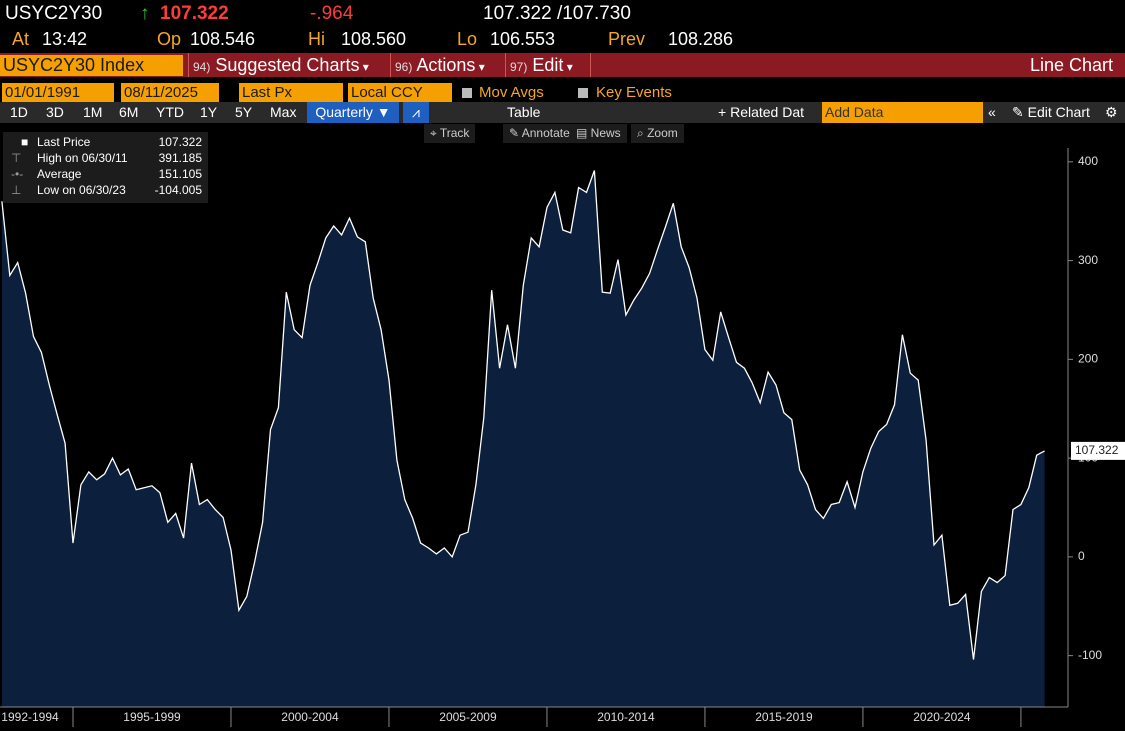  Describe the element at coordinates (16, 158) in the screenshot. I see `legend-icon: ⊤` at that location.